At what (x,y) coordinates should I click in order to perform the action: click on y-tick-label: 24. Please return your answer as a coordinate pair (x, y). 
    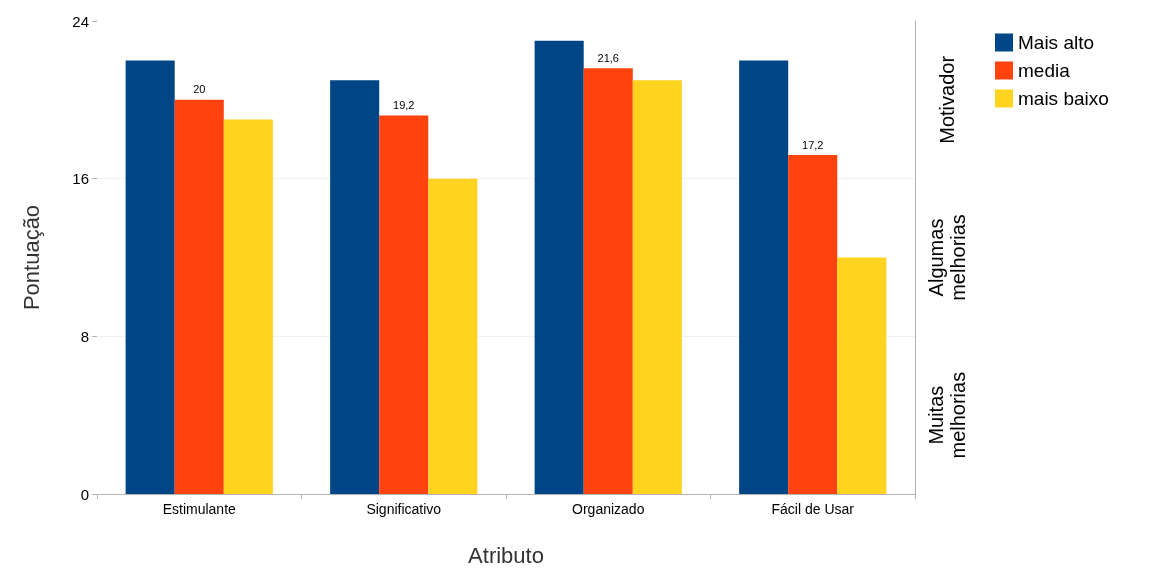
    Looking at the image, I should click on (80, 21).